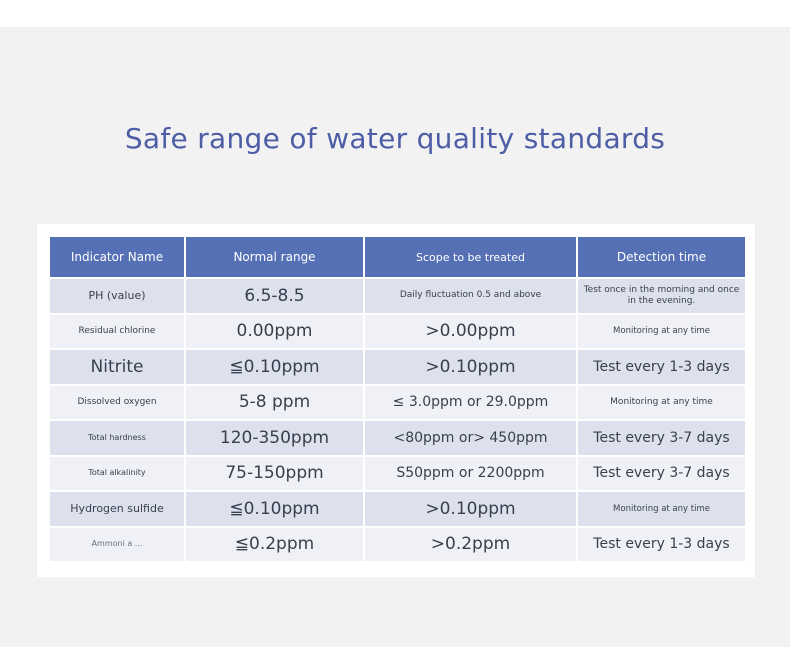 The height and width of the screenshot is (647, 790). What do you see at coordinates (470, 296) in the screenshot?
I see `cell-scope: Daily fluctuation 0.5 and above` at bounding box center [470, 296].